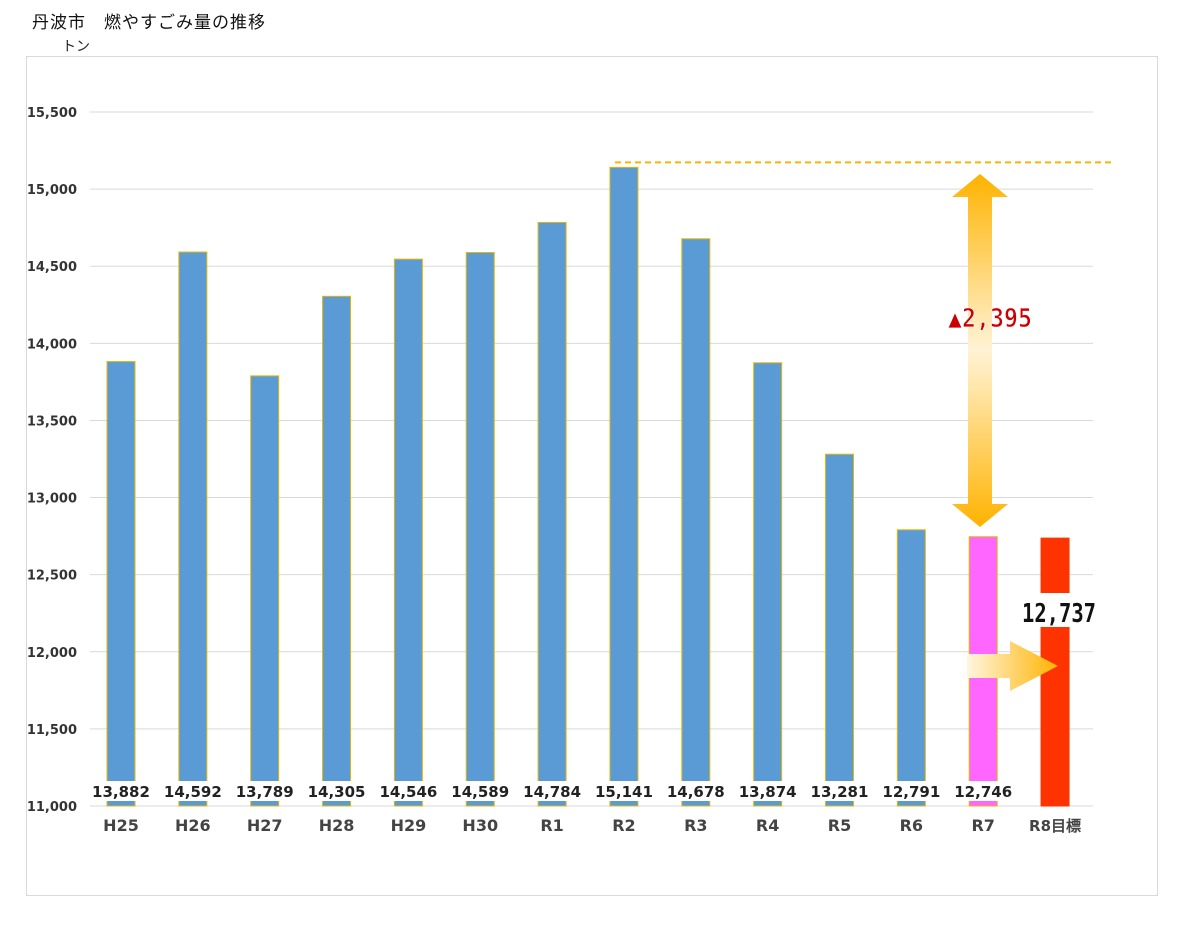  I want to click on y-tick-label: 14,500, so click(52, 267).